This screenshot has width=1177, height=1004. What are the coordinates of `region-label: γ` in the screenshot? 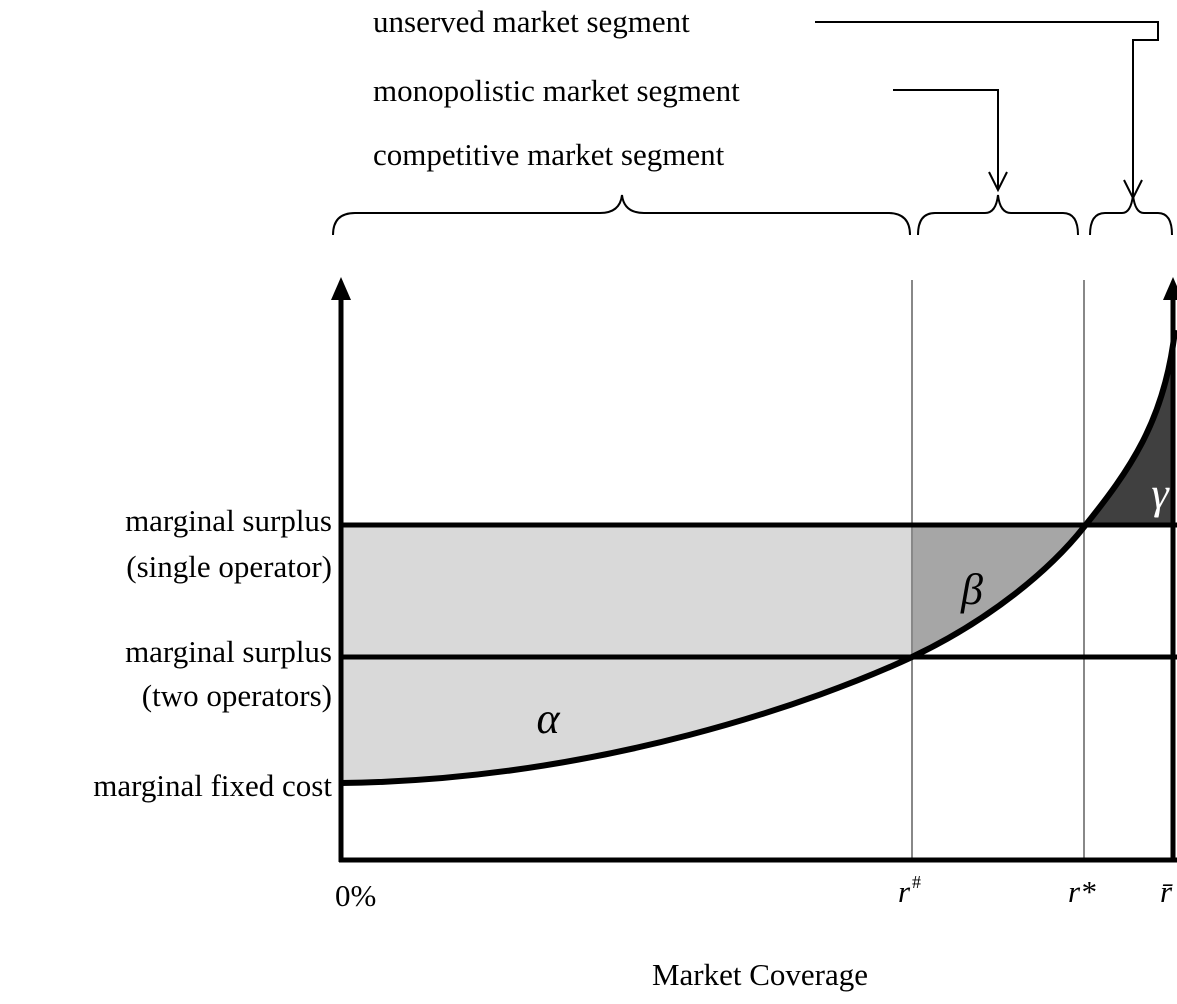 It's located at (1160, 493).